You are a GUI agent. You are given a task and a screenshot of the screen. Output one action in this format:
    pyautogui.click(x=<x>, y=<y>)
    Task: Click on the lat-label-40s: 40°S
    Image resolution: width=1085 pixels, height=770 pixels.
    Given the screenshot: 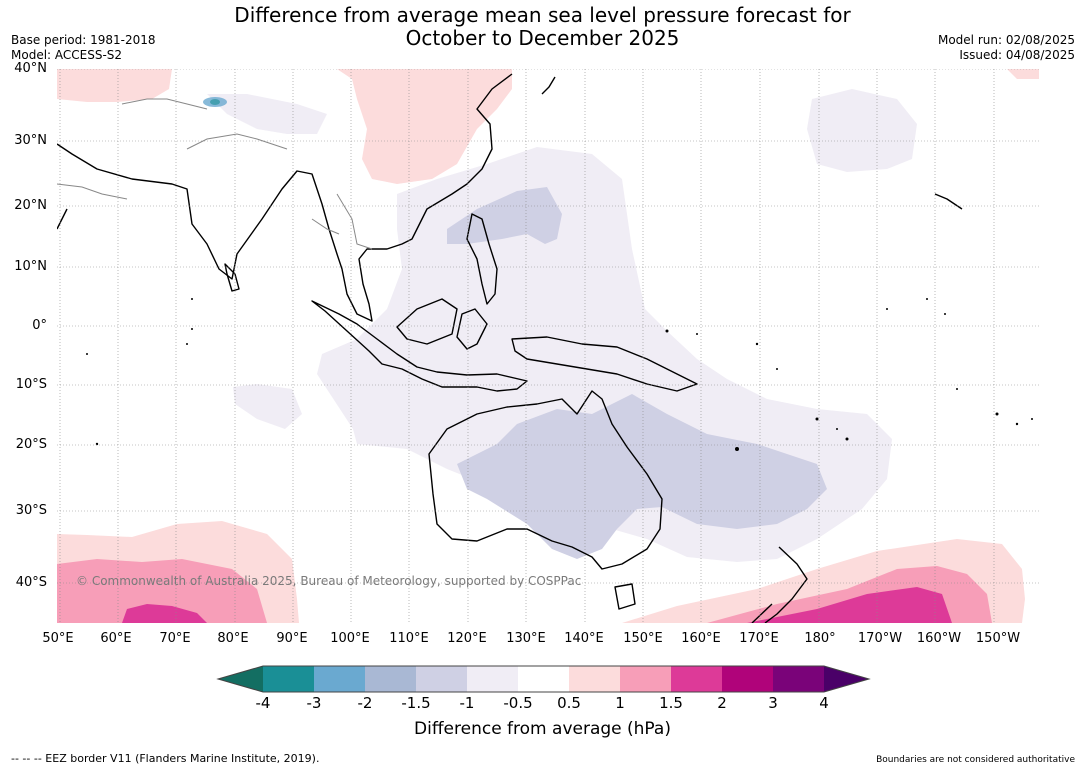 What is the action you would take?
    pyautogui.click(x=31, y=582)
    